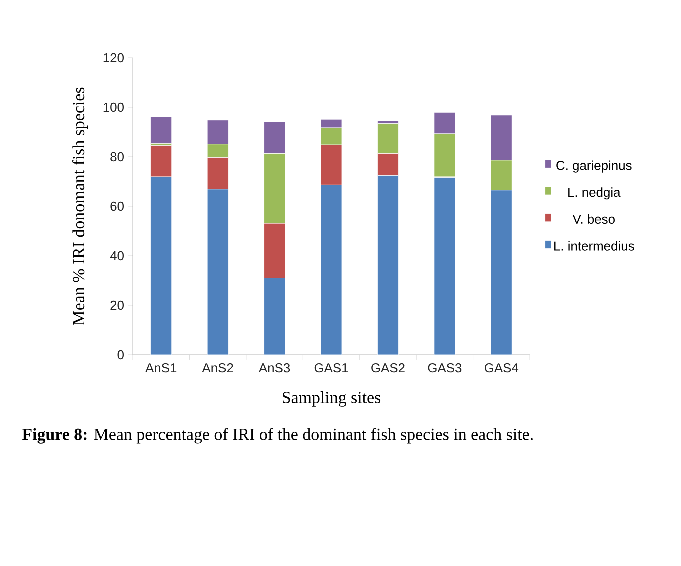  Describe the element at coordinates (121, 355) in the screenshot. I see `y-tick-label: 0` at that location.